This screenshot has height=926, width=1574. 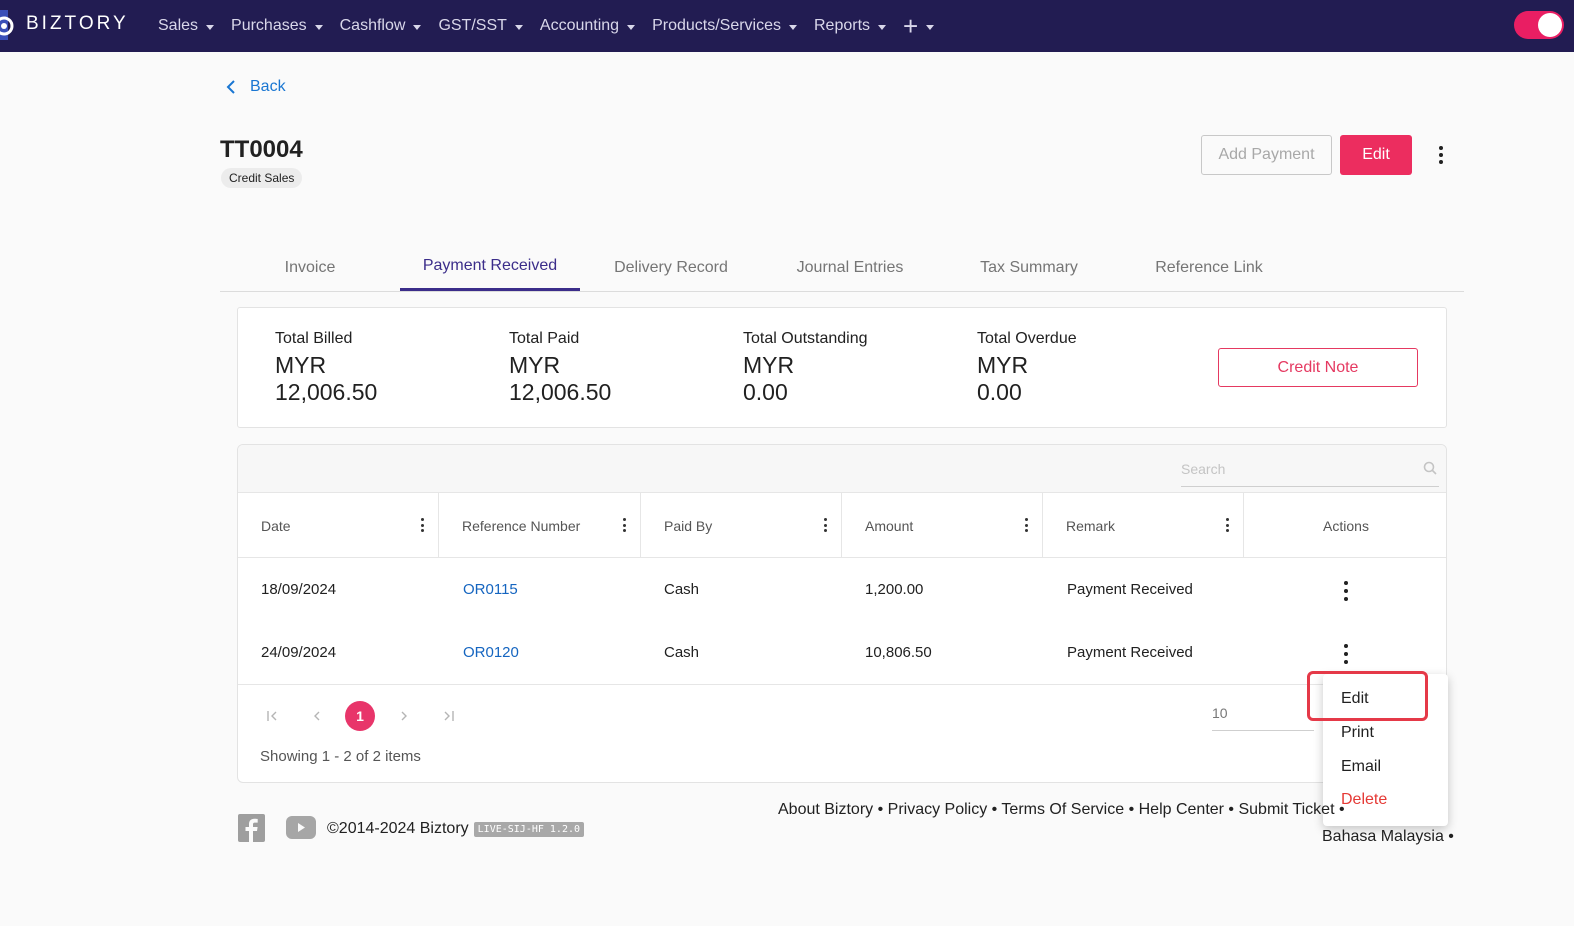 I want to click on column-header-reference-number: Reference Number, so click(x=540, y=525).